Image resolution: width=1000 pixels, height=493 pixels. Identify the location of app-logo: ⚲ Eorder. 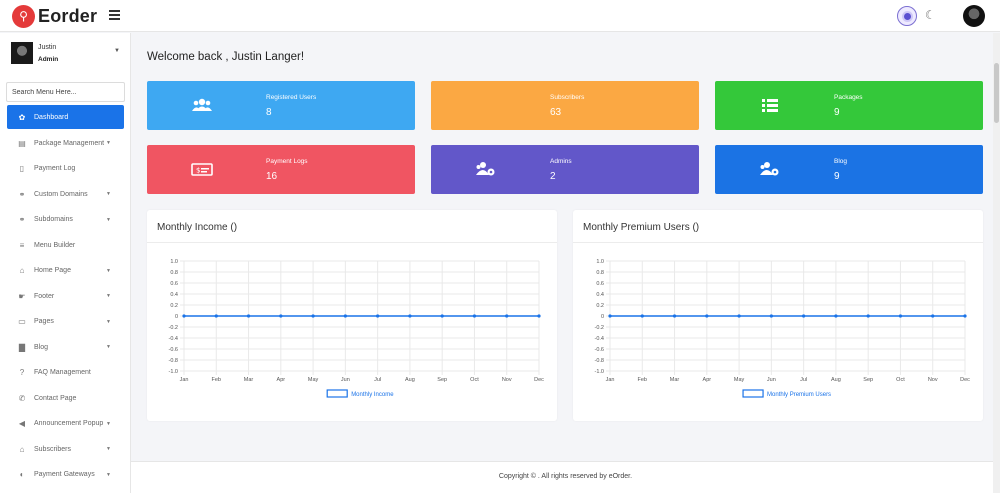
(54, 16).